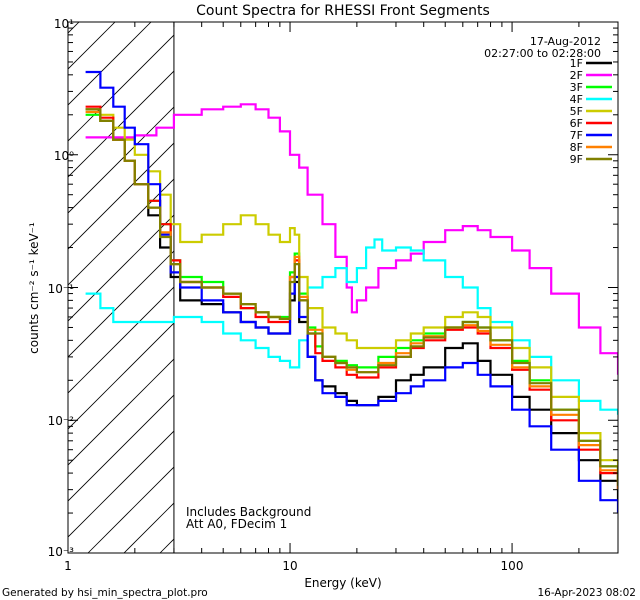 The width and height of the screenshot is (640, 600). Describe the element at coordinates (586, 593) in the screenshot. I see `footer-timestamp: 16-Apr-2023 08:02` at that location.